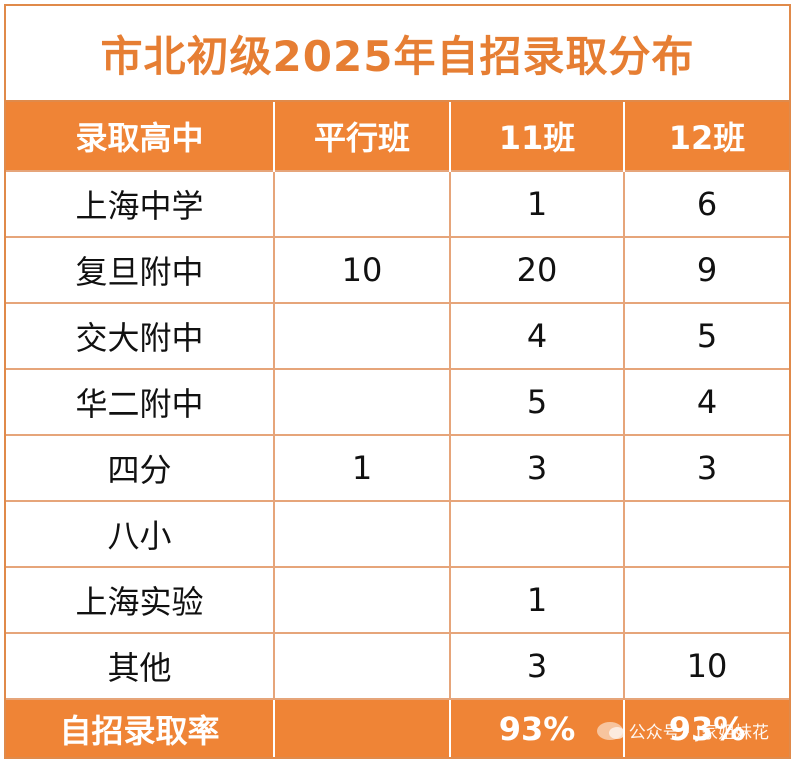 This screenshot has width=795, height=763. Describe the element at coordinates (706, 666) in the screenshot. I see `cell-class-12: 10` at that location.